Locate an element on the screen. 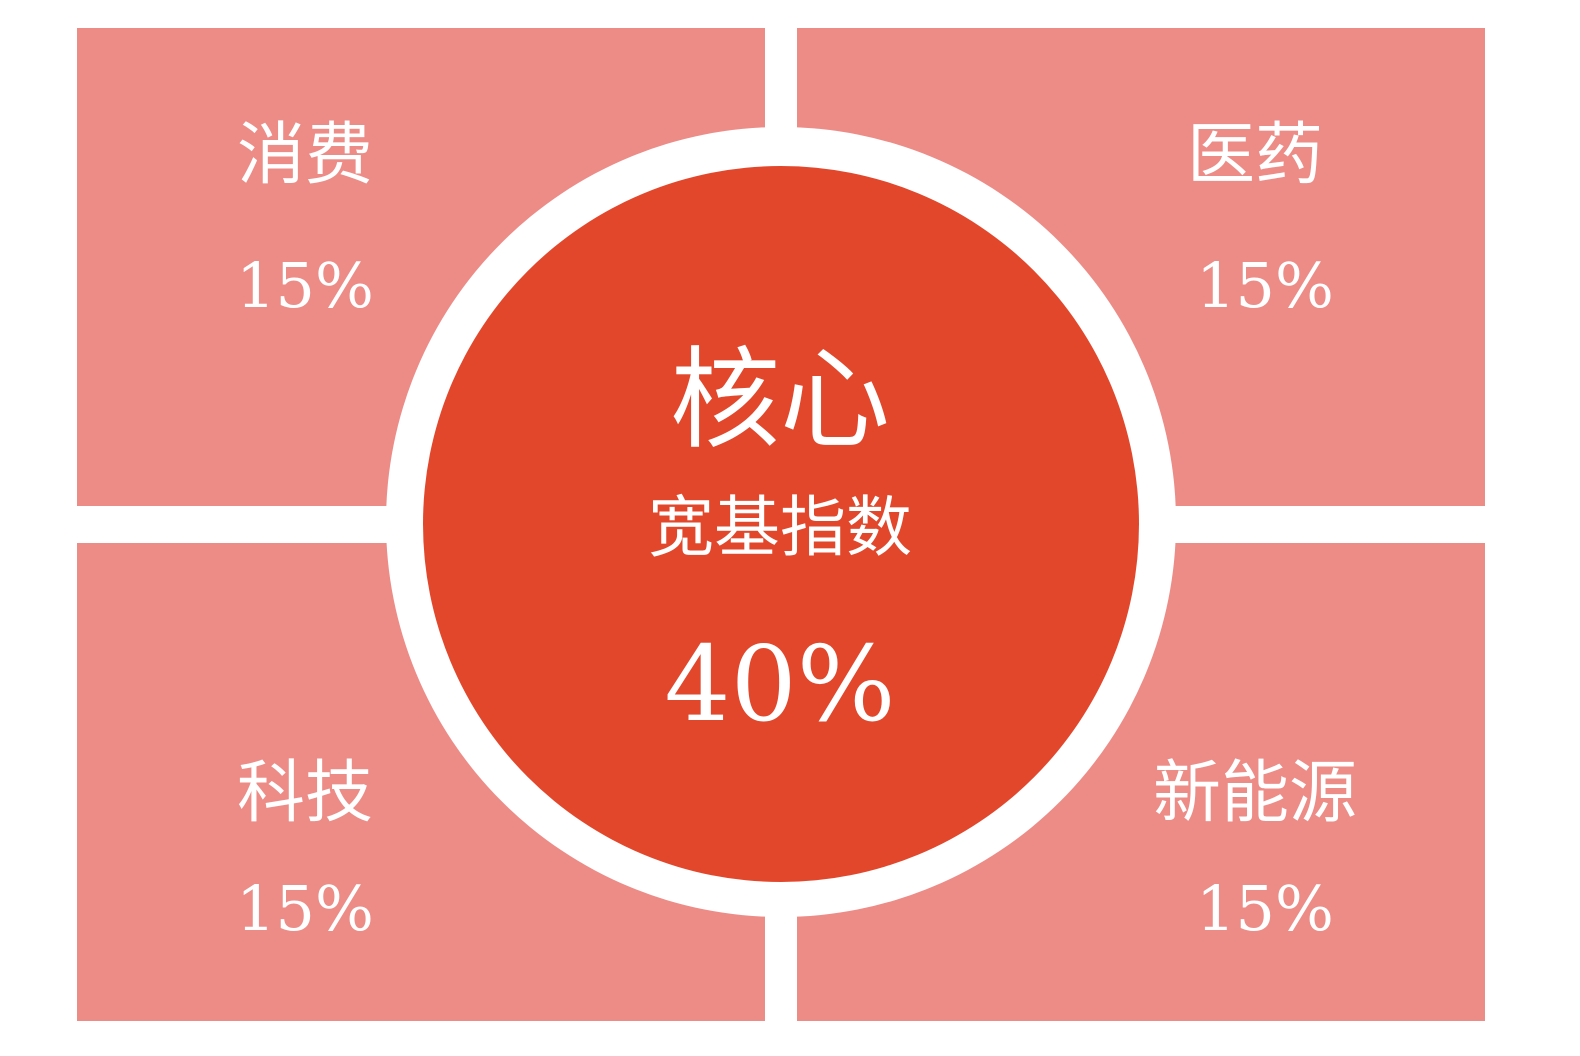 The image size is (1580, 1056). sector-tech-label: 科技 is located at coordinates (304, 793).